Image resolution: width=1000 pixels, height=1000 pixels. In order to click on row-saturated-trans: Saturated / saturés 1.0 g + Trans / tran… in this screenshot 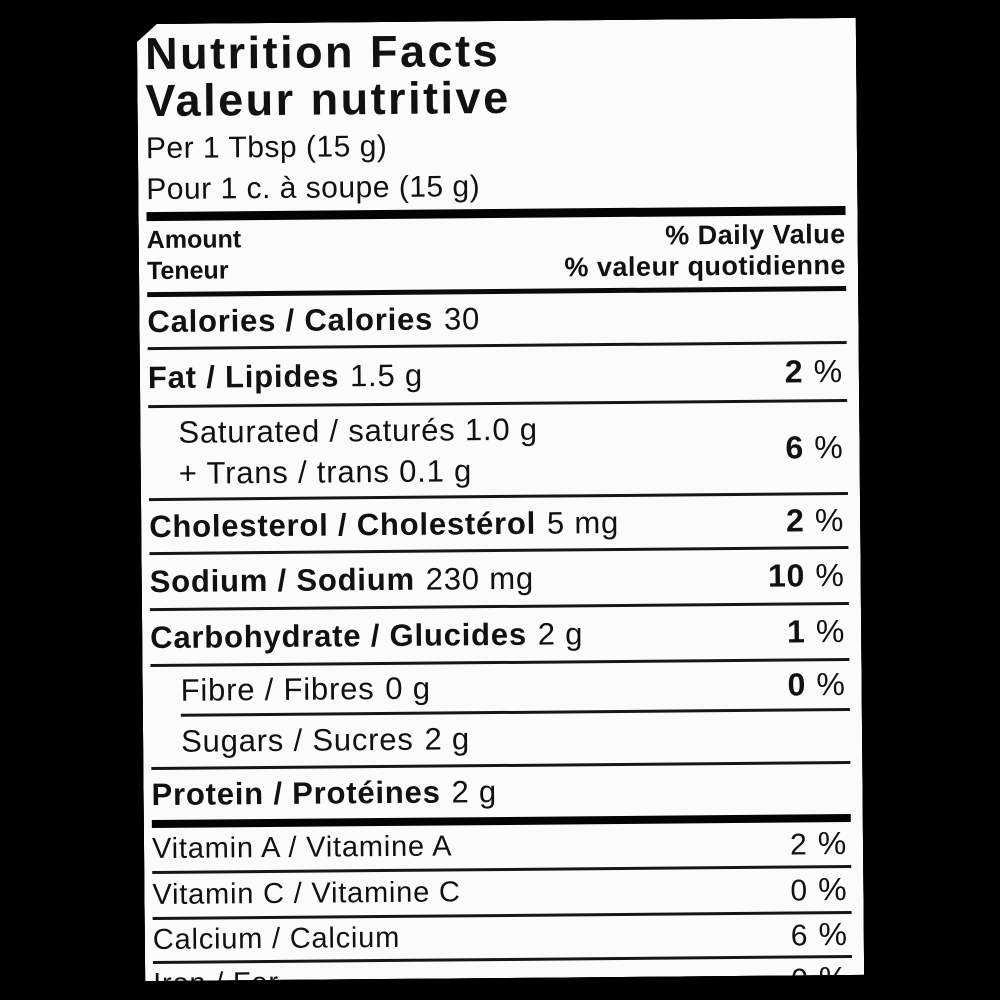, I will do `click(498, 450)`.